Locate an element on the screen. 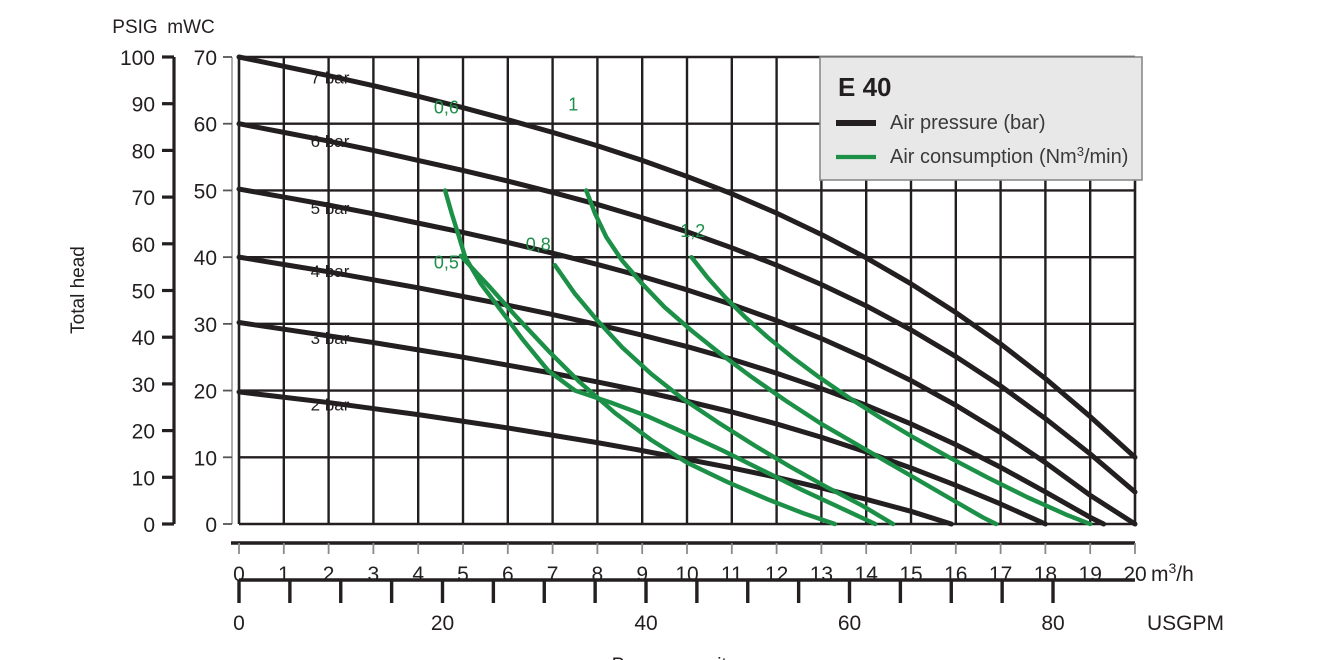 The width and height of the screenshot is (1320, 660). curve-label-7-bar: 7 bar is located at coordinates (330, 78).